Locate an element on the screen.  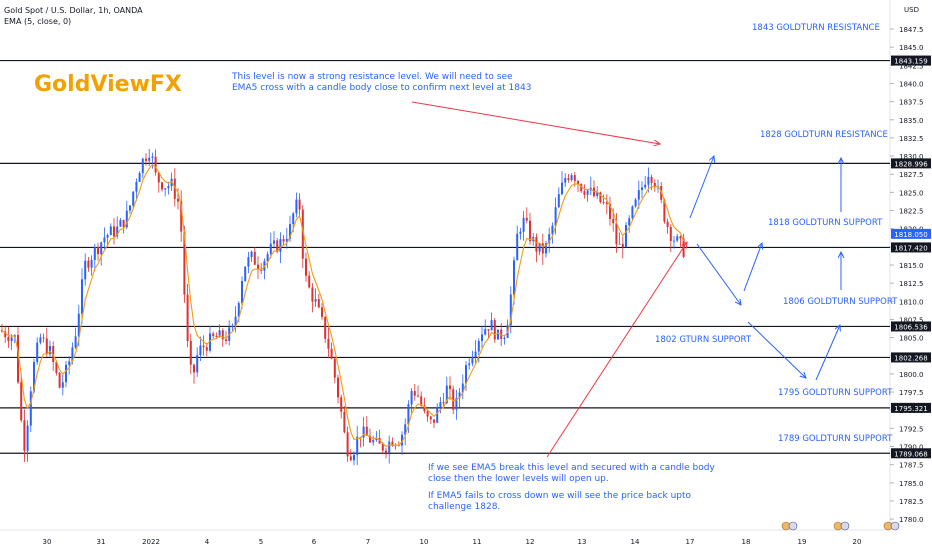
y-tick-label: 1842.5 is located at coordinates (911, 66).